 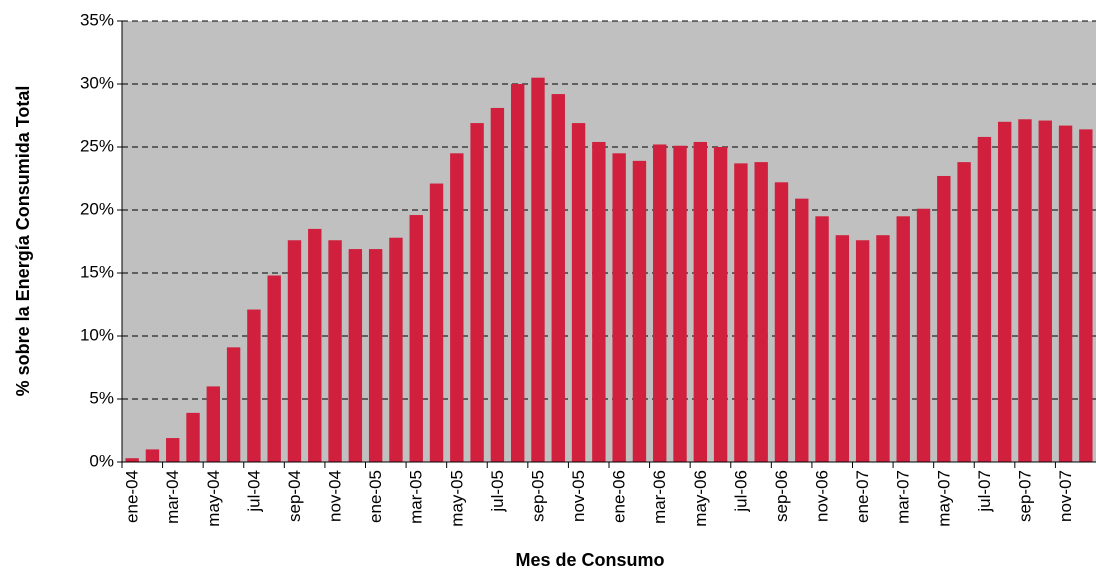 I want to click on y-tick-label: 25%, so click(x=97, y=145).